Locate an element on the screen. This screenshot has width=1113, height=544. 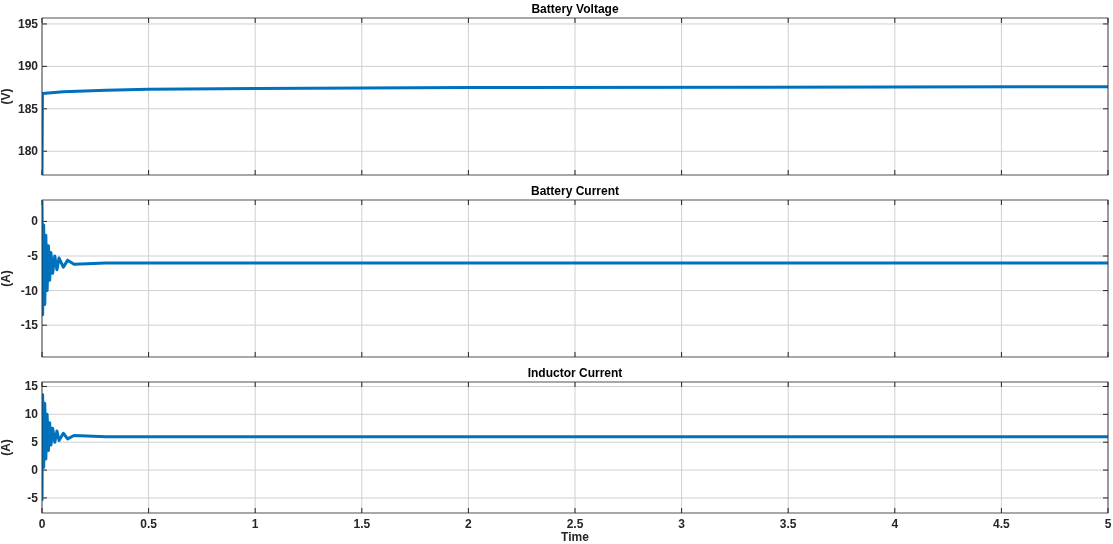
x-axis-title: Time is located at coordinates (575, 537).